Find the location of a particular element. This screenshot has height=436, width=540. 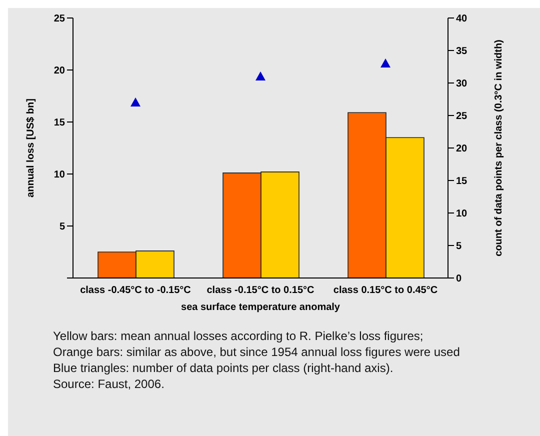

source-note: Source: Faust, 2006. is located at coordinates (109, 384).